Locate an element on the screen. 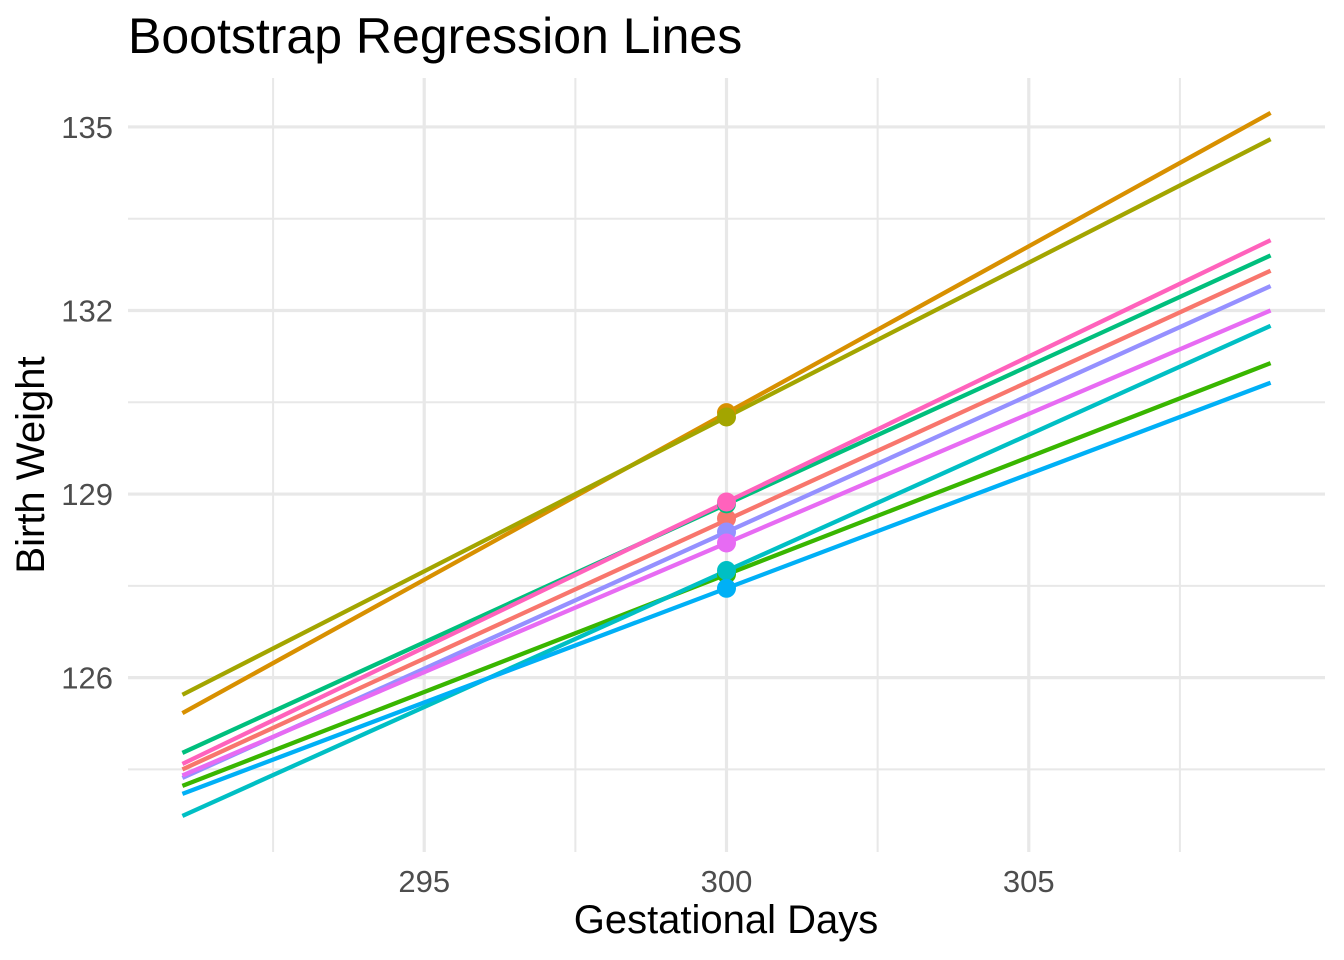 The height and width of the screenshot is (960, 1344). bootstrap-line-1-point is located at coordinates (726, 519).